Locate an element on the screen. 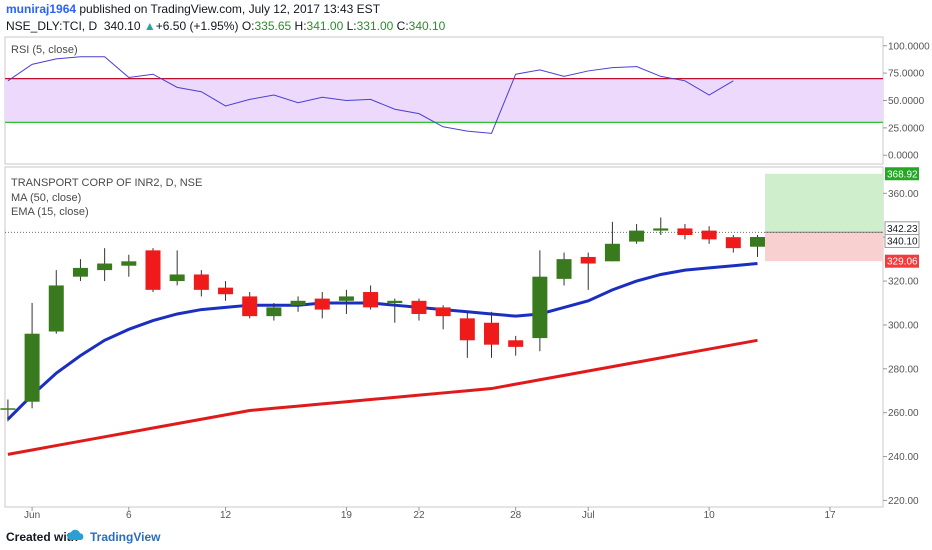 This screenshot has height=550, width=932. open-label: O: is located at coordinates (248, 26).